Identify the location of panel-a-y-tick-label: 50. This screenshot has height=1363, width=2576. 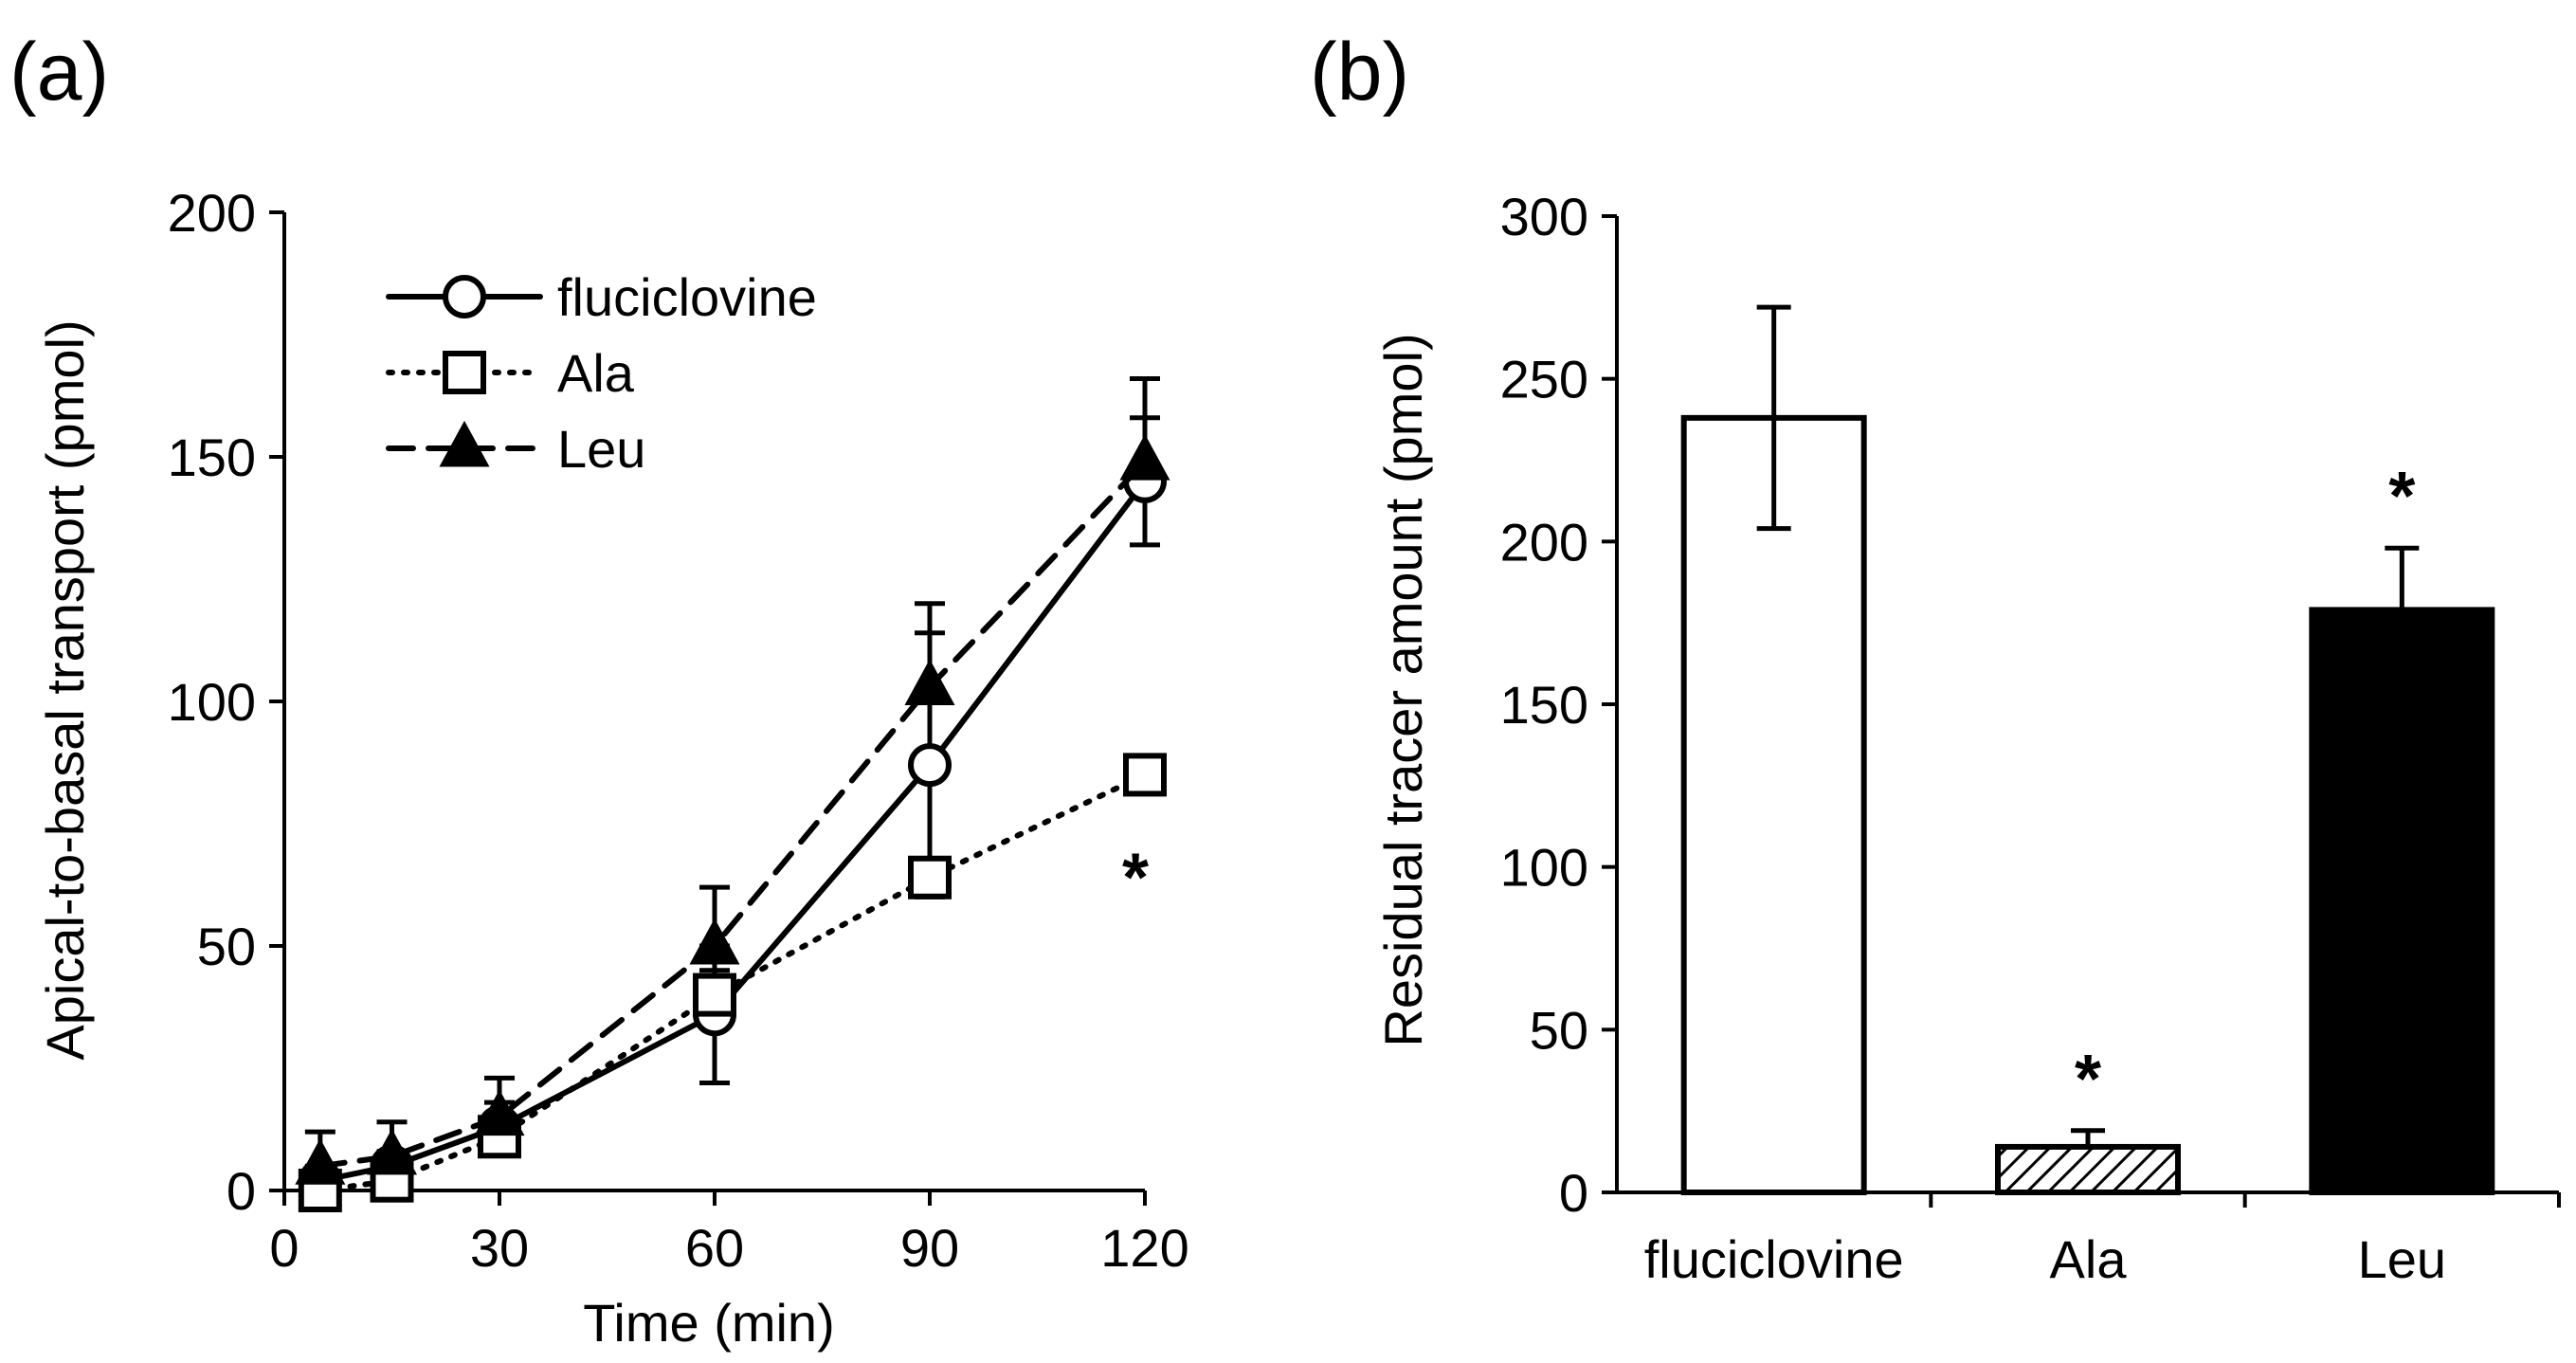
(226, 946).